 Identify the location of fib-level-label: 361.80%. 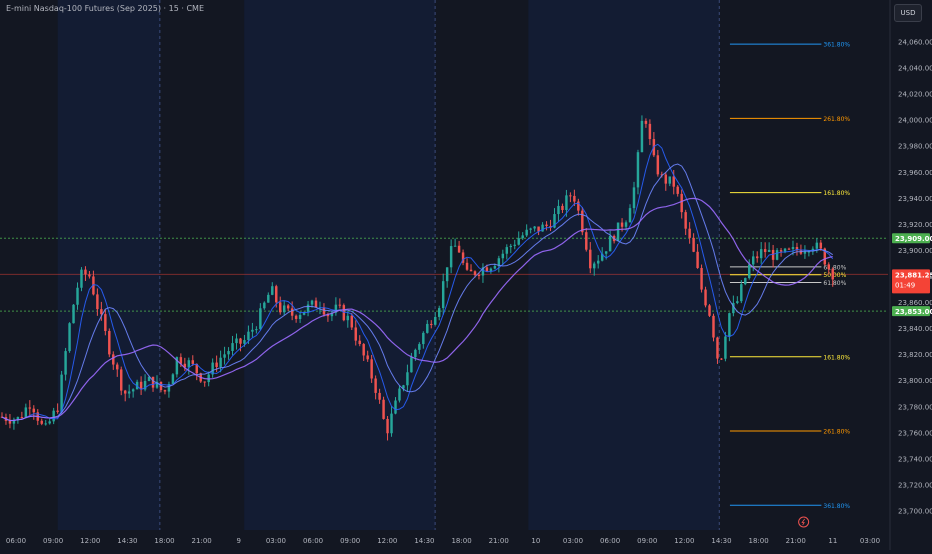
(836, 506).